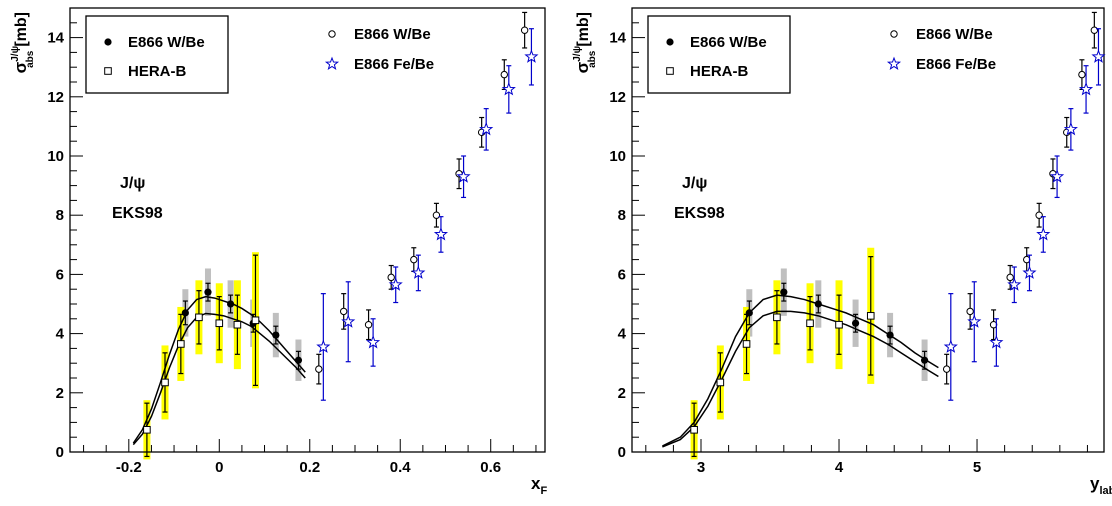  Describe the element at coordinates (490, 467) in the screenshot. I see `x-tick-label: 0.6` at that location.